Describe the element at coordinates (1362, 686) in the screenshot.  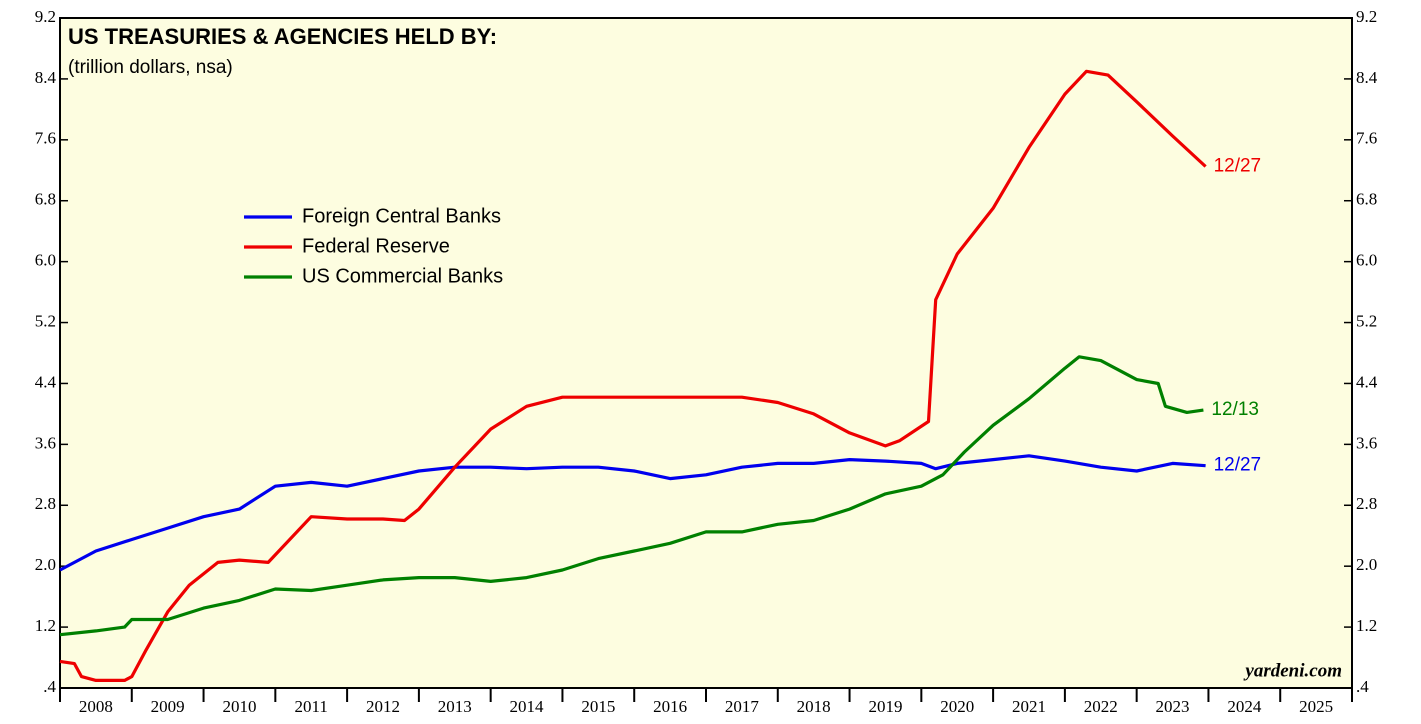
I see `y2-tick-label: .4` at that location.